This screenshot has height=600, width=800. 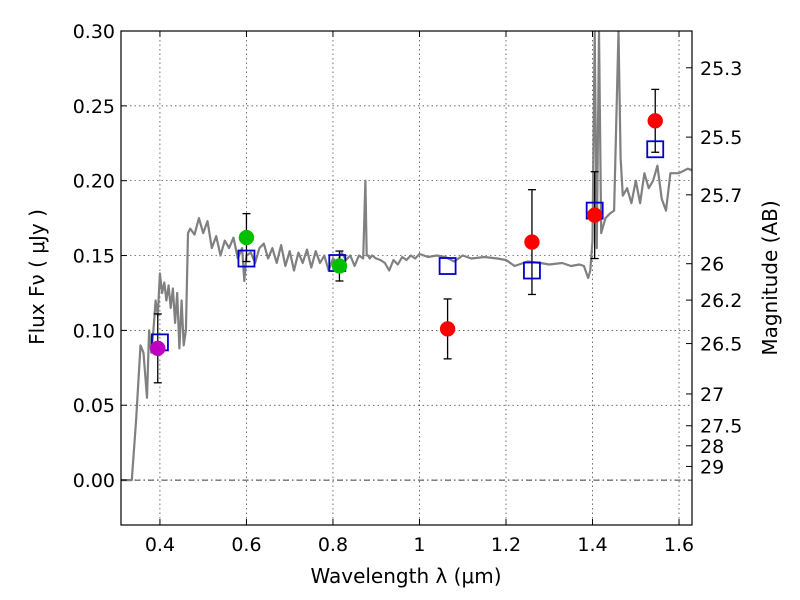 What do you see at coordinates (712, 395) in the screenshot?
I see `y2-tick-label: 27` at bounding box center [712, 395].